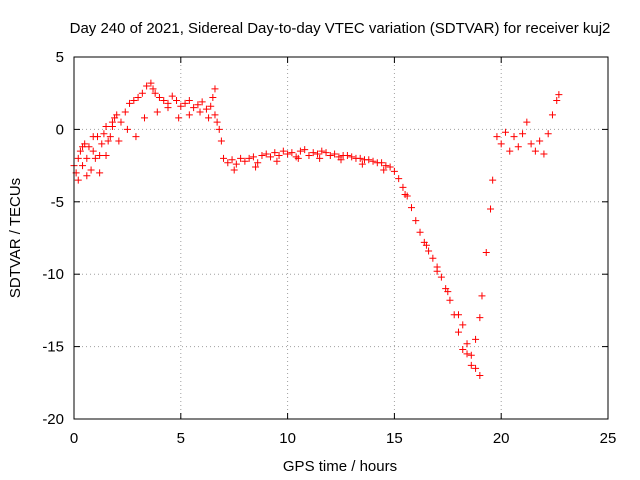  Describe the element at coordinates (15, 238) in the screenshot. I see `y-axis-label: SDTVAR / TECUs` at that location.